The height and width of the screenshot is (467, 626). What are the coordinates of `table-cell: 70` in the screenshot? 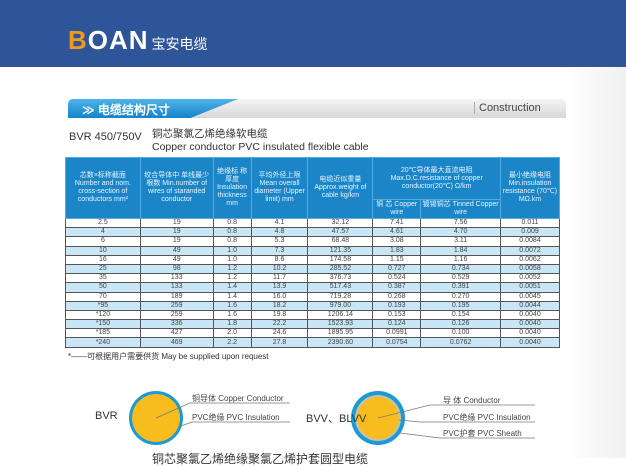 It's located at (103, 296).